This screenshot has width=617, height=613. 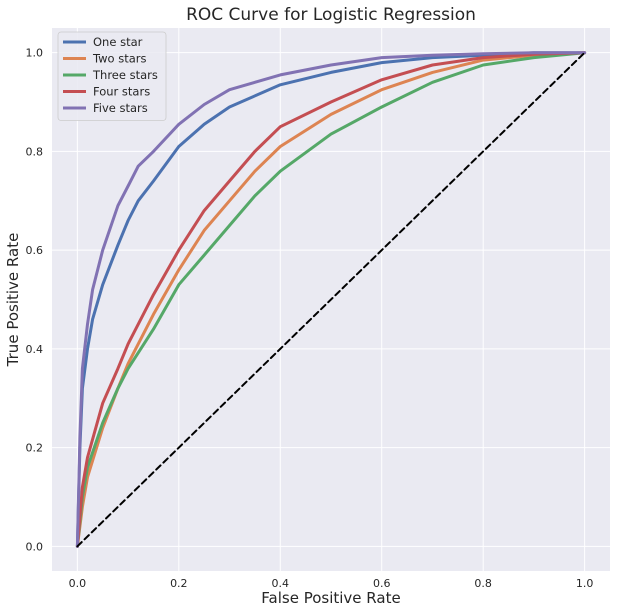 I want to click on legend-label: Three stars, so click(x=125, y=75).